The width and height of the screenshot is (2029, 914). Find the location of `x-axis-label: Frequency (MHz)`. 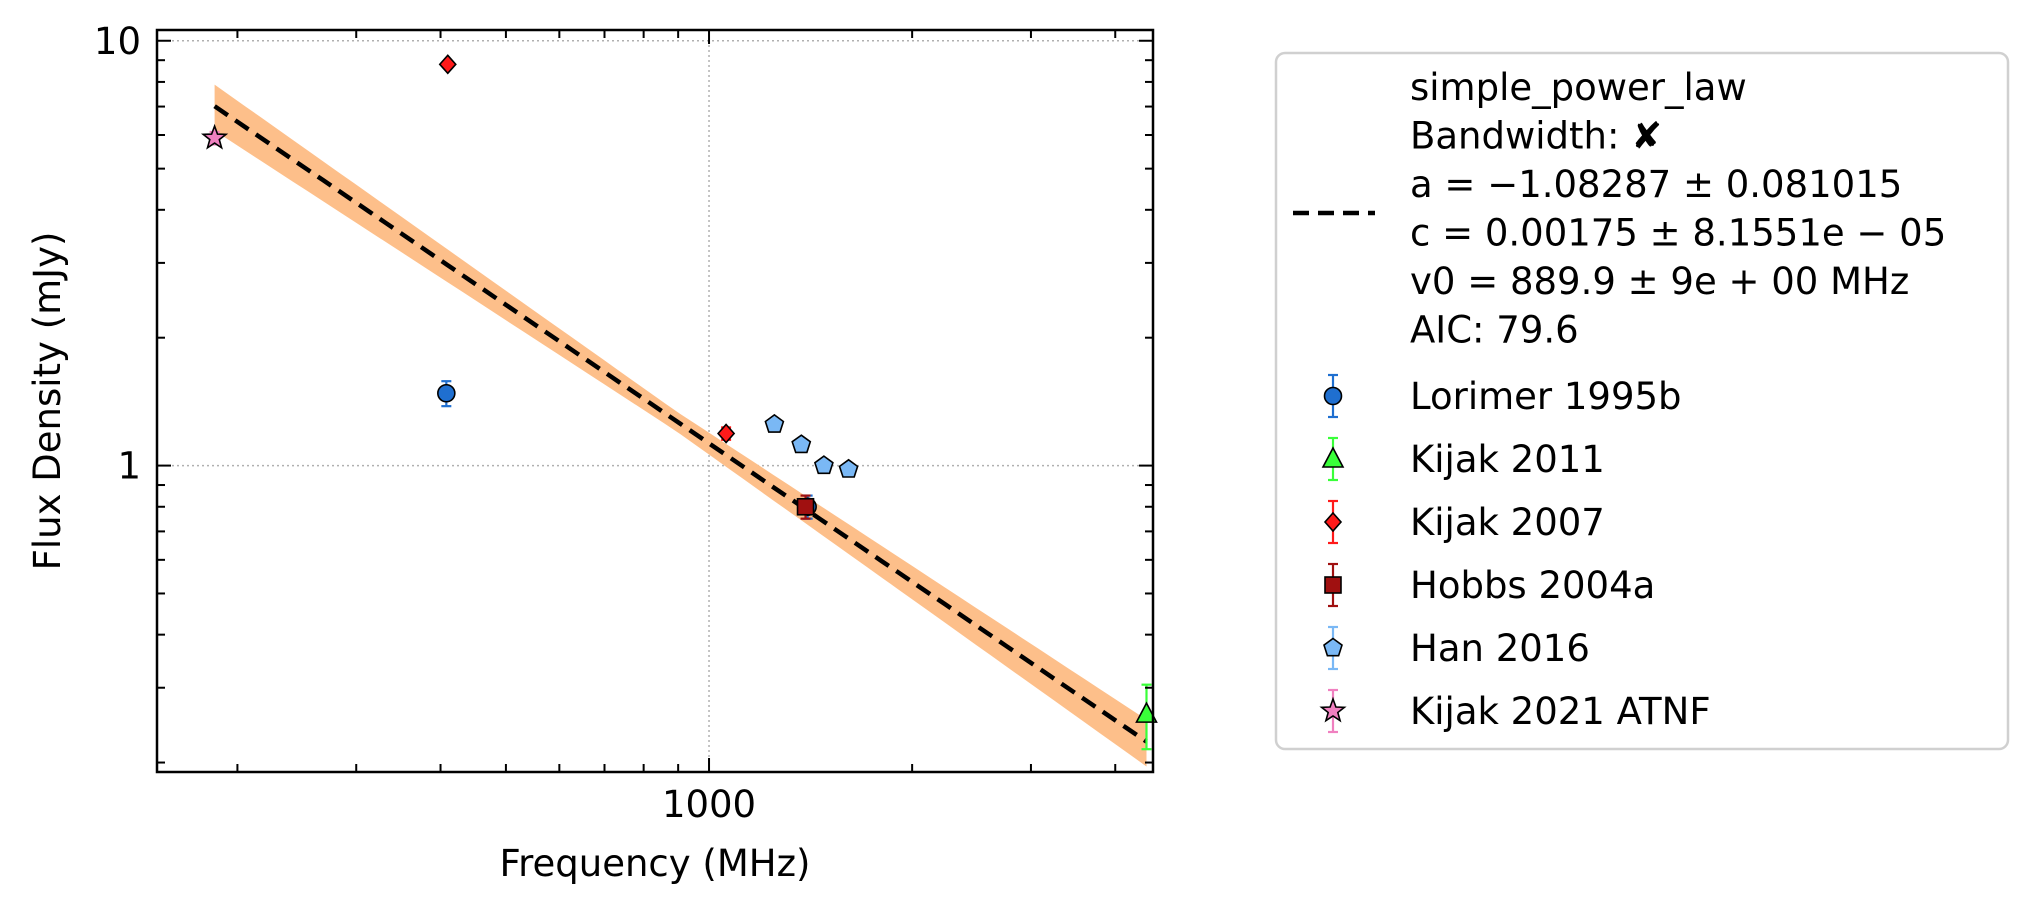

x-axis-label: Frequency (MHz) is located at coordinates (655, 863).